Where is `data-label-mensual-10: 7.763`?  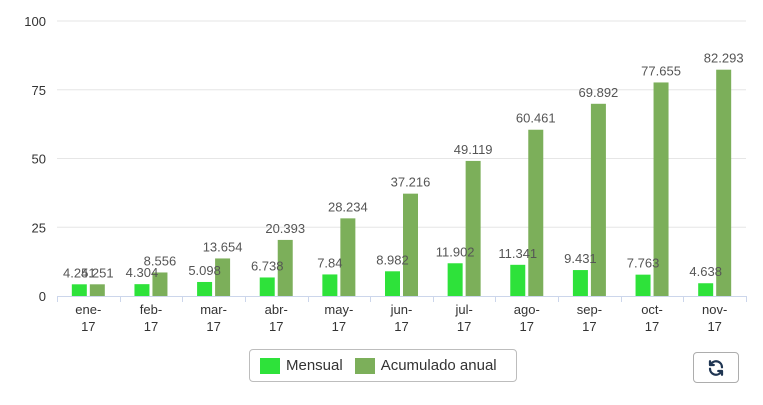
data-label-mensual-10: 7.763 is located at coordinates (643, 263).